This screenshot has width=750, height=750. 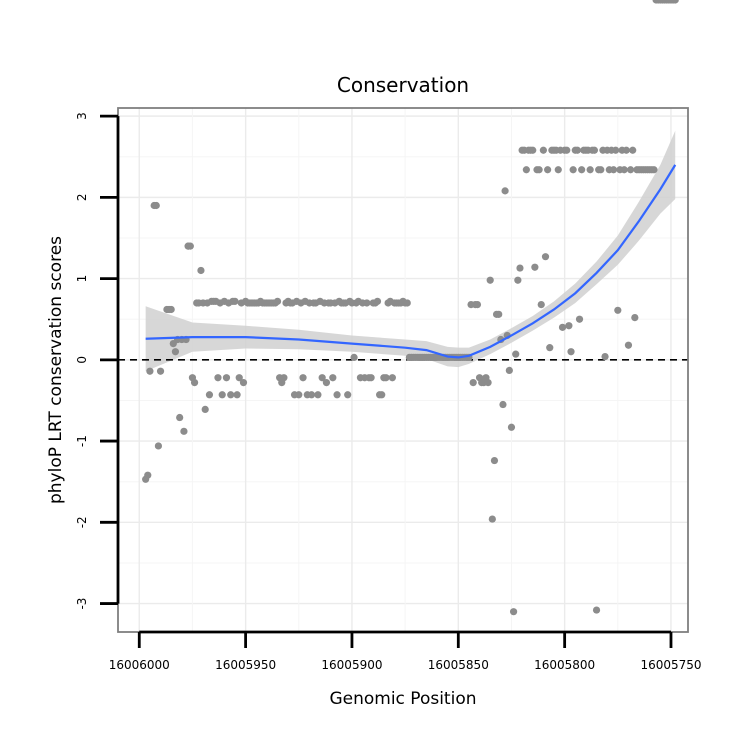 I want to click on y-tick-label: 0, so click(x=82, y=360).